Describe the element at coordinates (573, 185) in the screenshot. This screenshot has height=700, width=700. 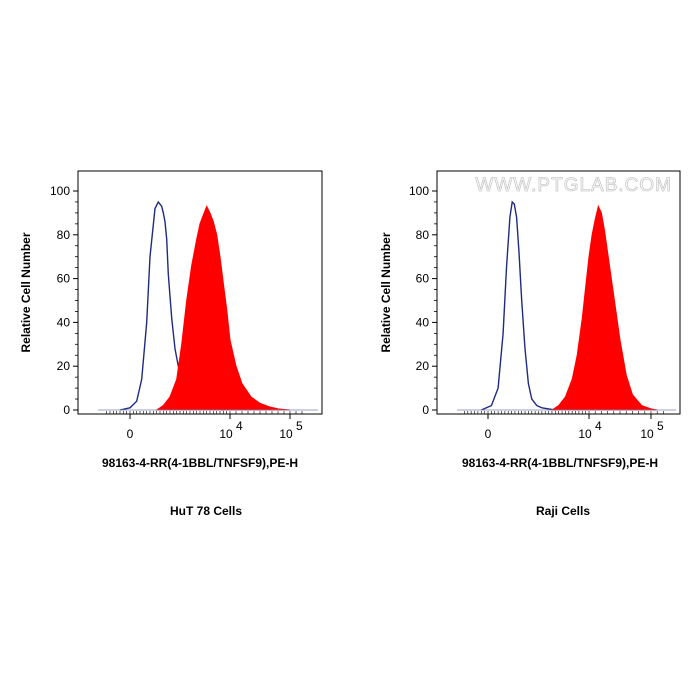
I see `watermark-text: WWW.PTGLAB.COM` at that location.